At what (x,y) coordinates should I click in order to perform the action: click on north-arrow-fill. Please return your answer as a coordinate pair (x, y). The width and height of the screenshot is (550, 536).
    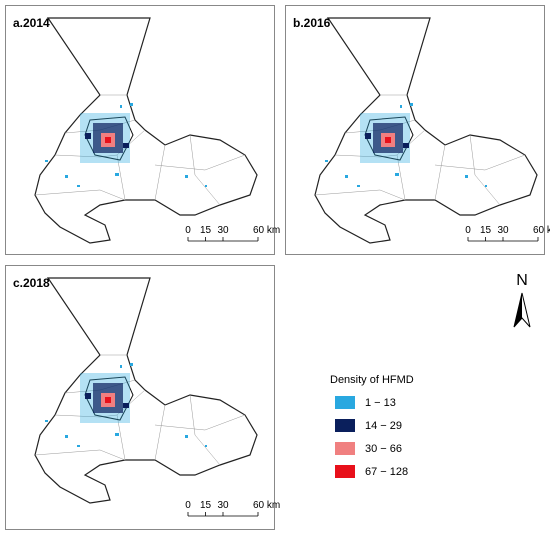
    Looking at the image, I should click on (518, 310).